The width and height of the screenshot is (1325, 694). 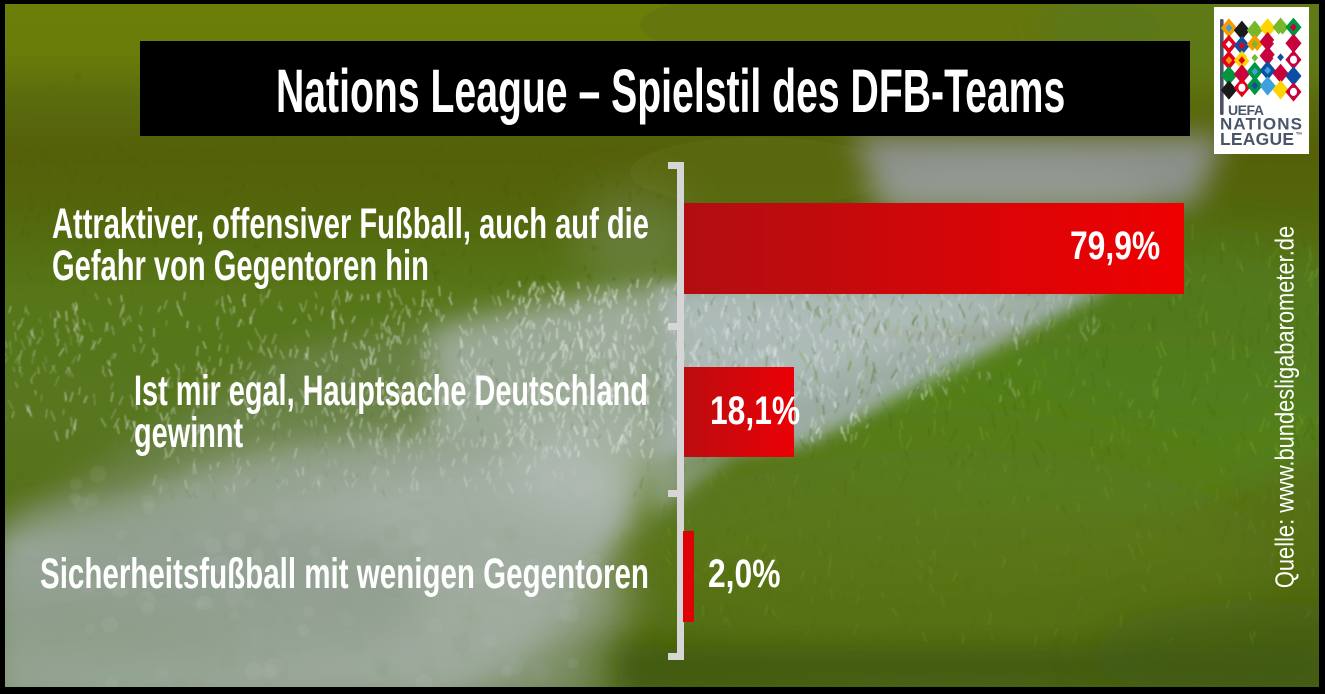 What do you see at coordinates (1261, 124) in the screenshot?
I see `svg-text: NATIONS` at bounding box center [1261, 124].